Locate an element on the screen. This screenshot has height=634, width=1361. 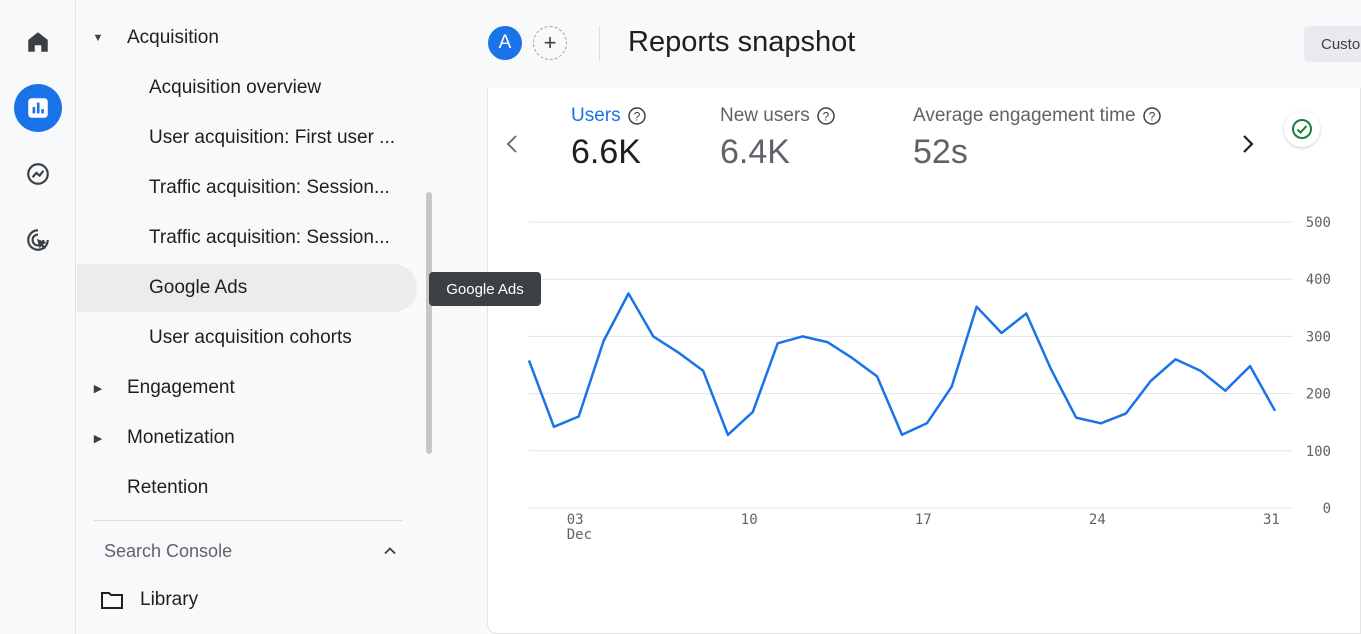
nav-item-label: Retention is located at coordinates (168, 487).